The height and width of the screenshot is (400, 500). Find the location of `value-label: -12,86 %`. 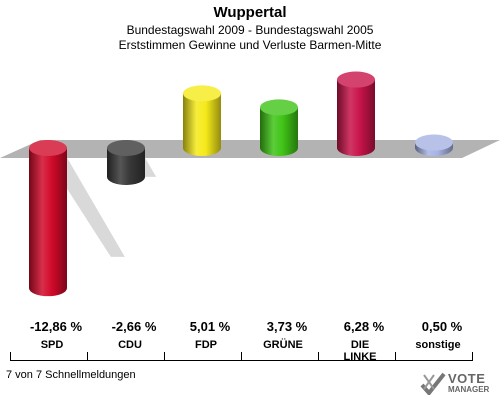

value-label: -12,86 % is located at coordinates (56, 326).